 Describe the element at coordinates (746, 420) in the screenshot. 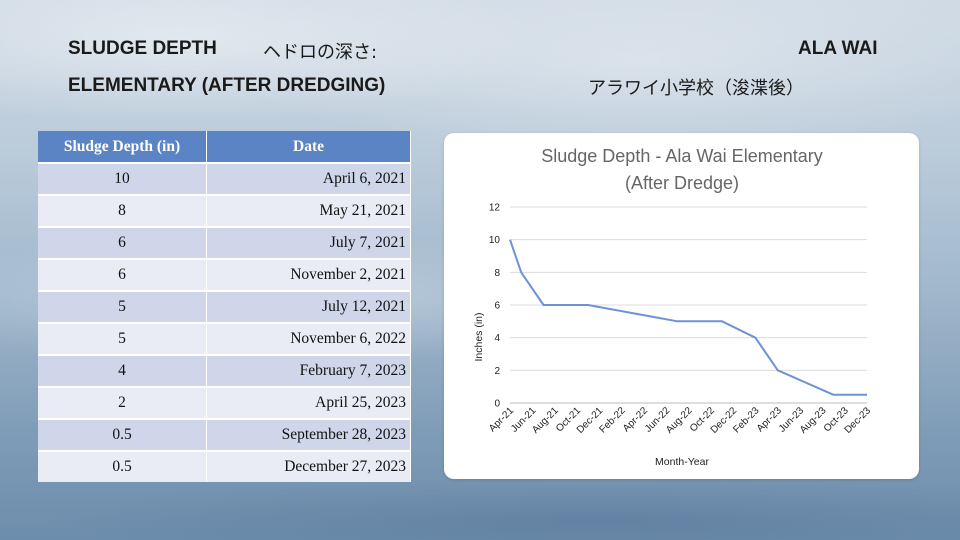

I see `x-tick-label: Feb-23` at that location.